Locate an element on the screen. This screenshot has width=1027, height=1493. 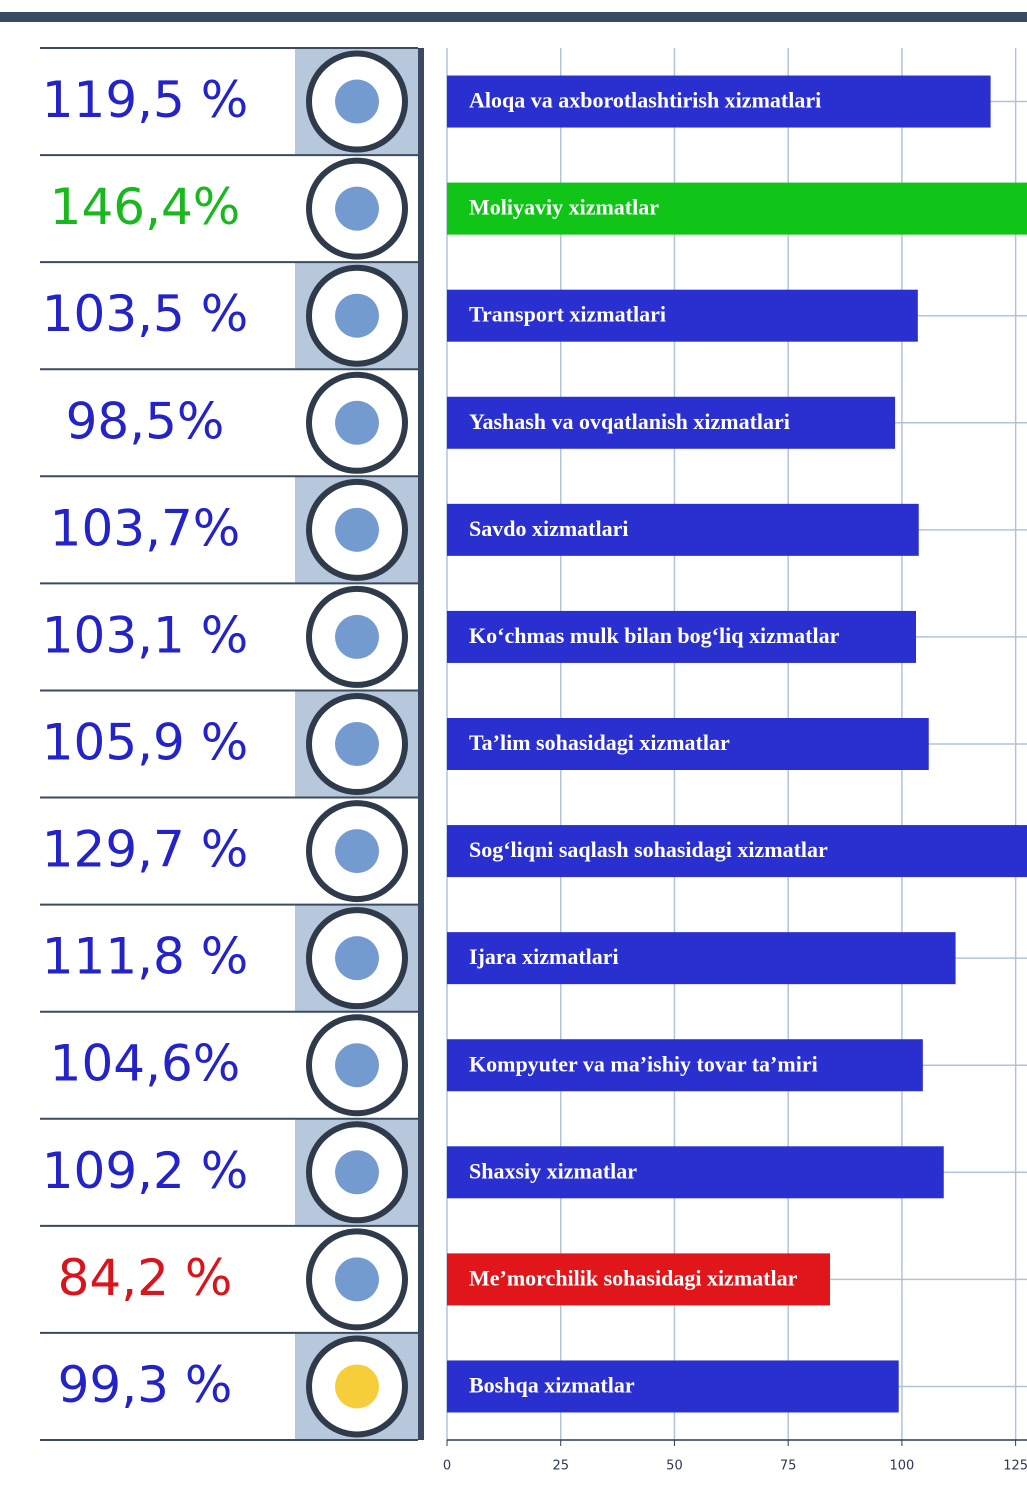
value-label: 103,7% is located at coordinates (145, 528).